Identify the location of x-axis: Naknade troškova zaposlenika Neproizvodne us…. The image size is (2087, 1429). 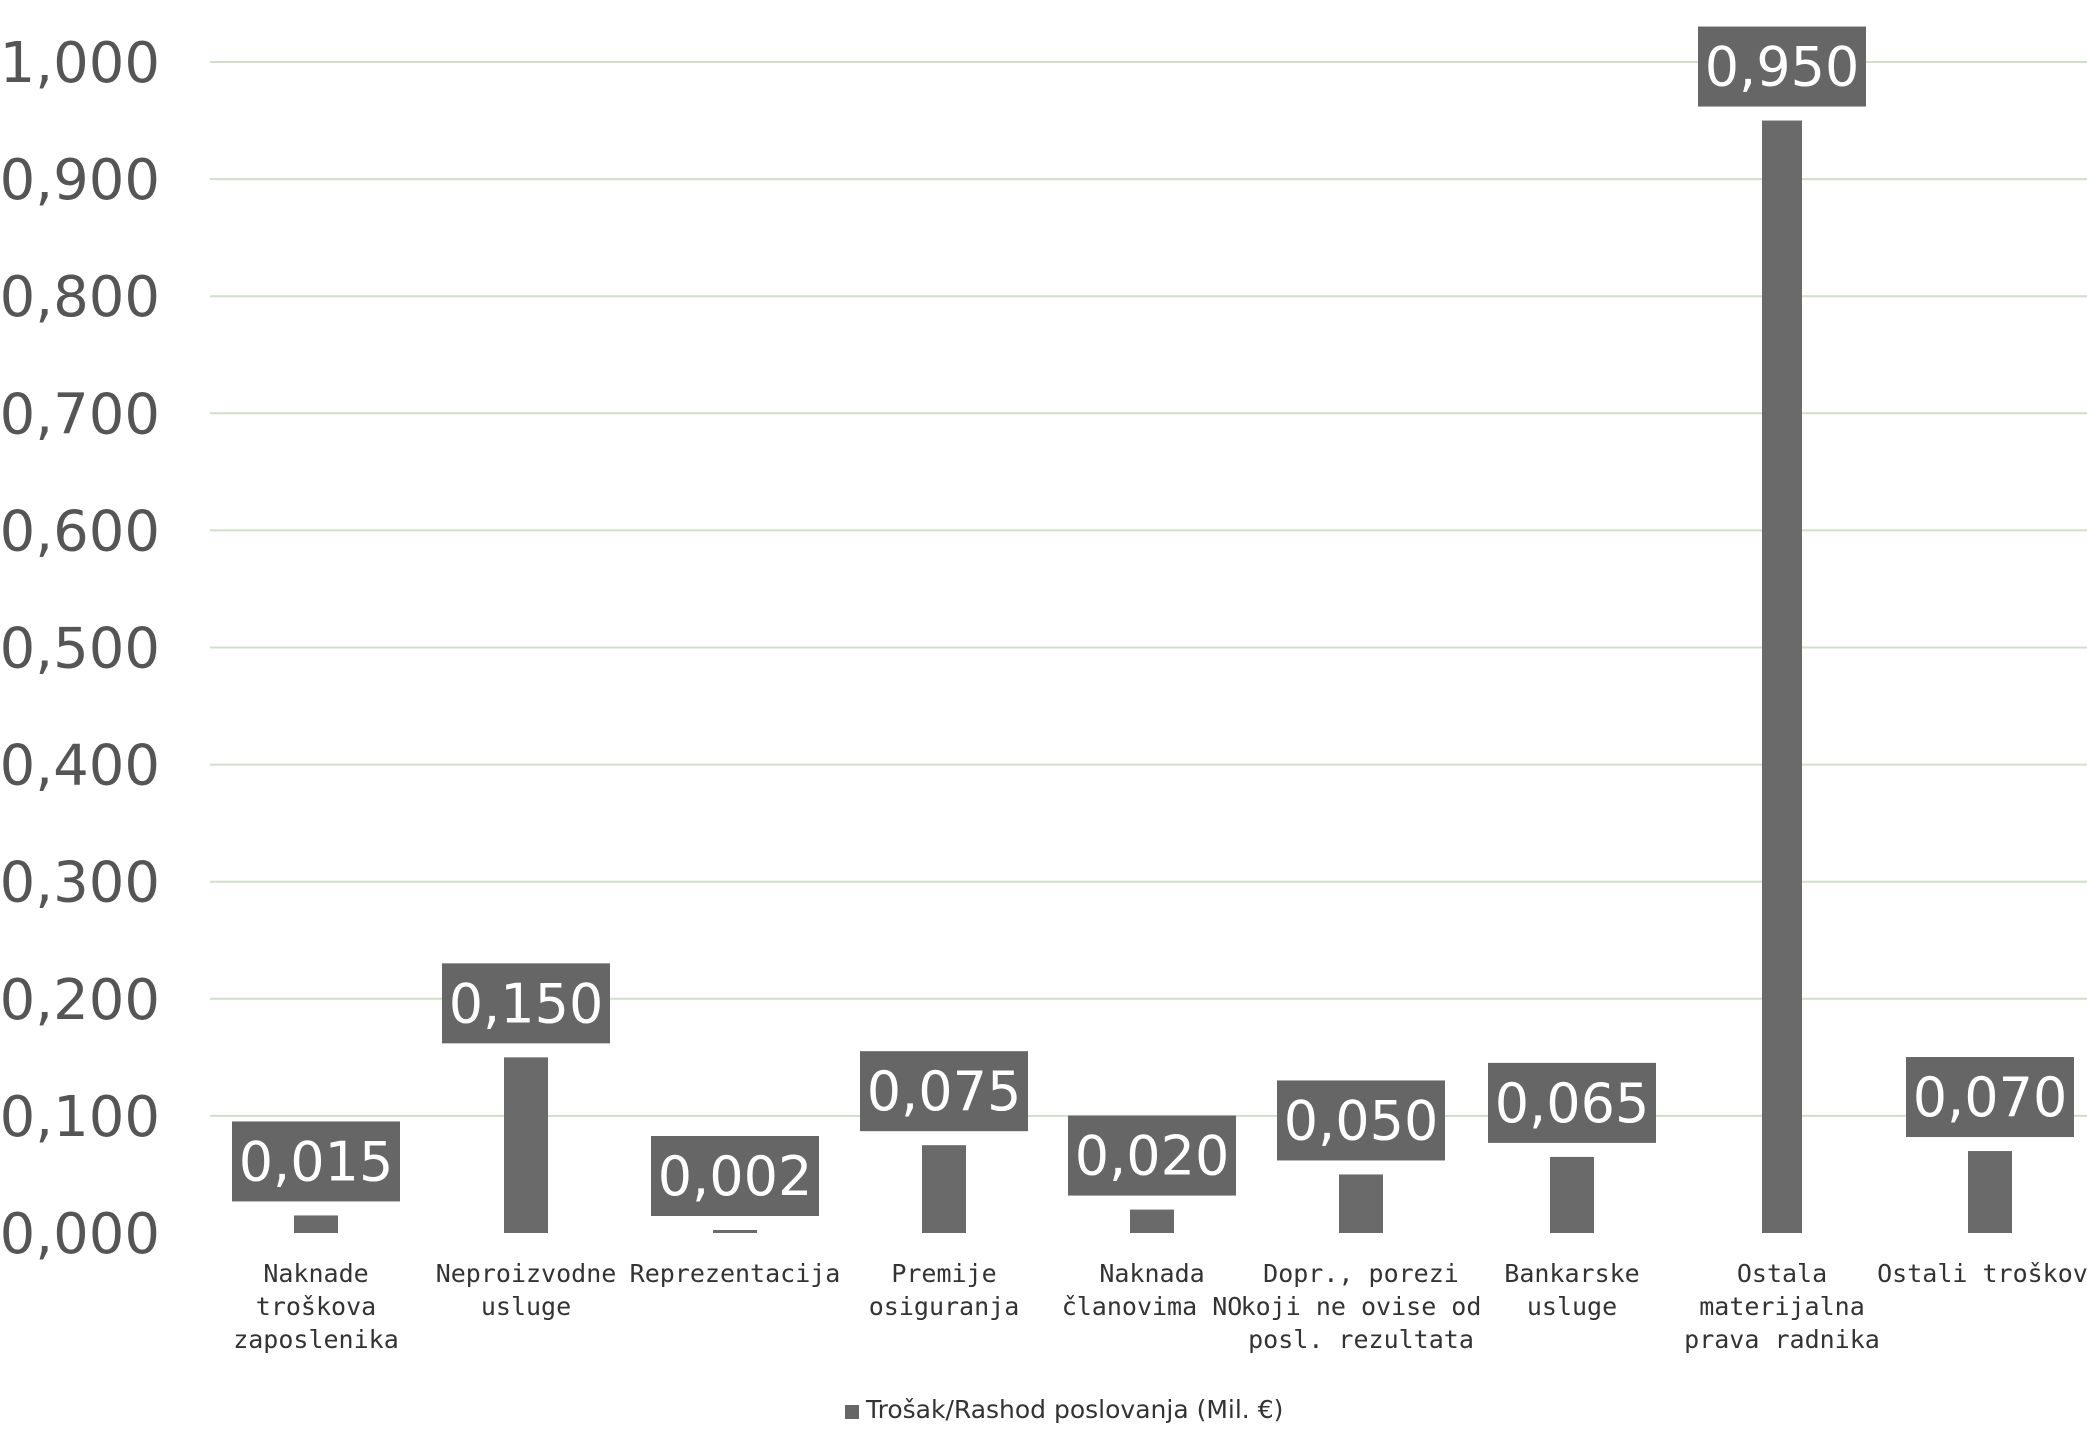
(1160, 1306).